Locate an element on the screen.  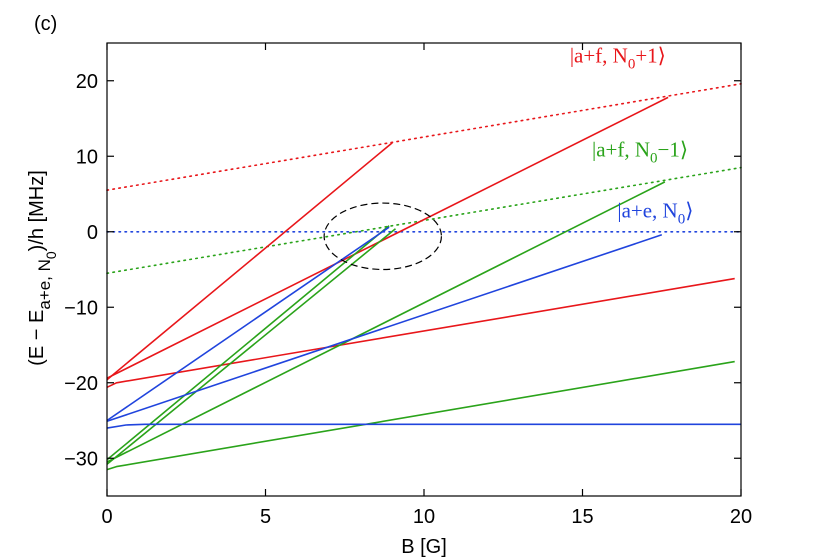
y-tick-label: −10 is located at coordinates (81, 308).